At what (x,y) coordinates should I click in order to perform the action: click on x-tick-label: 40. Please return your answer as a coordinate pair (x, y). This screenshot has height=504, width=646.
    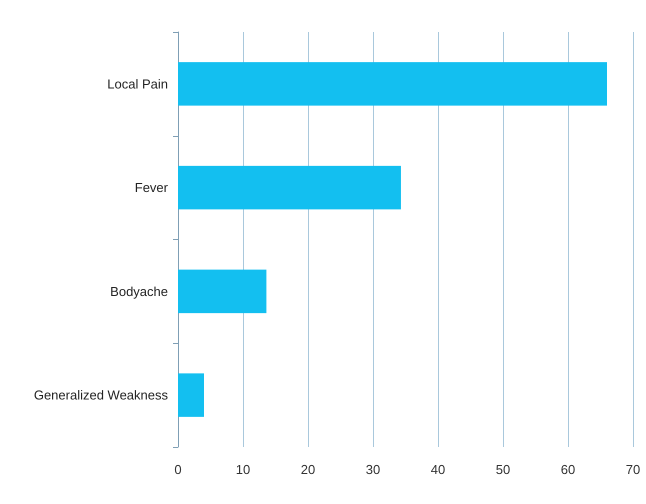
    Looking at the image, I should click on (438, 469).